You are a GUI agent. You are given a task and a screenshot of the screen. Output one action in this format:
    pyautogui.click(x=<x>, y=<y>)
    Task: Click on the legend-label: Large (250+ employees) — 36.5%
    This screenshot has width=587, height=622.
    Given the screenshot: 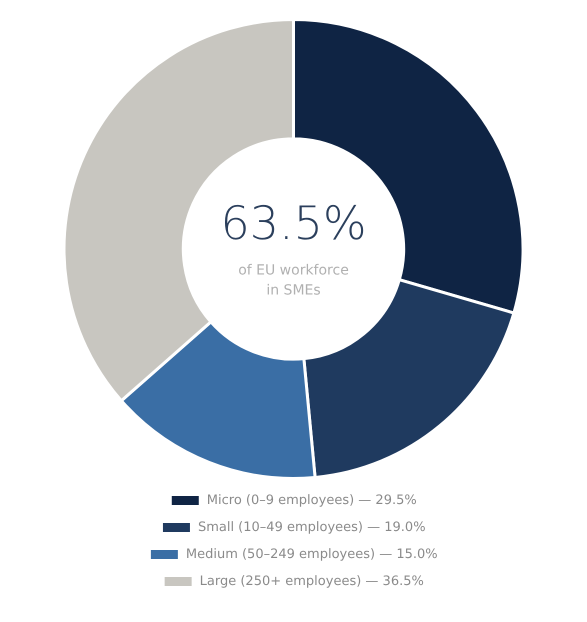 What is the action you would take?
    pyautogui.click(x=312, y=581)
    